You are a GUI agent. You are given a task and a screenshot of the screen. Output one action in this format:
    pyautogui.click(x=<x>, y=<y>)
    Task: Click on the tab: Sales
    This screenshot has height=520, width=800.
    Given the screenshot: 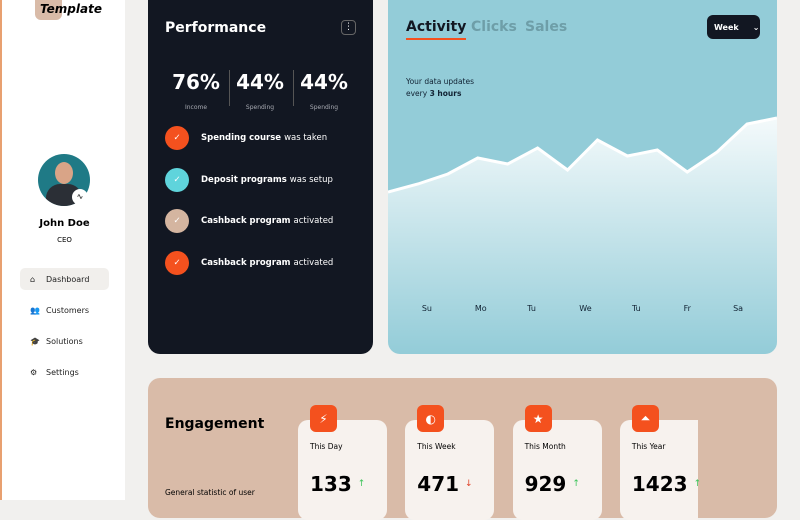 What is the action you would take?
    pyautogui.click(x=546, y=27)
    